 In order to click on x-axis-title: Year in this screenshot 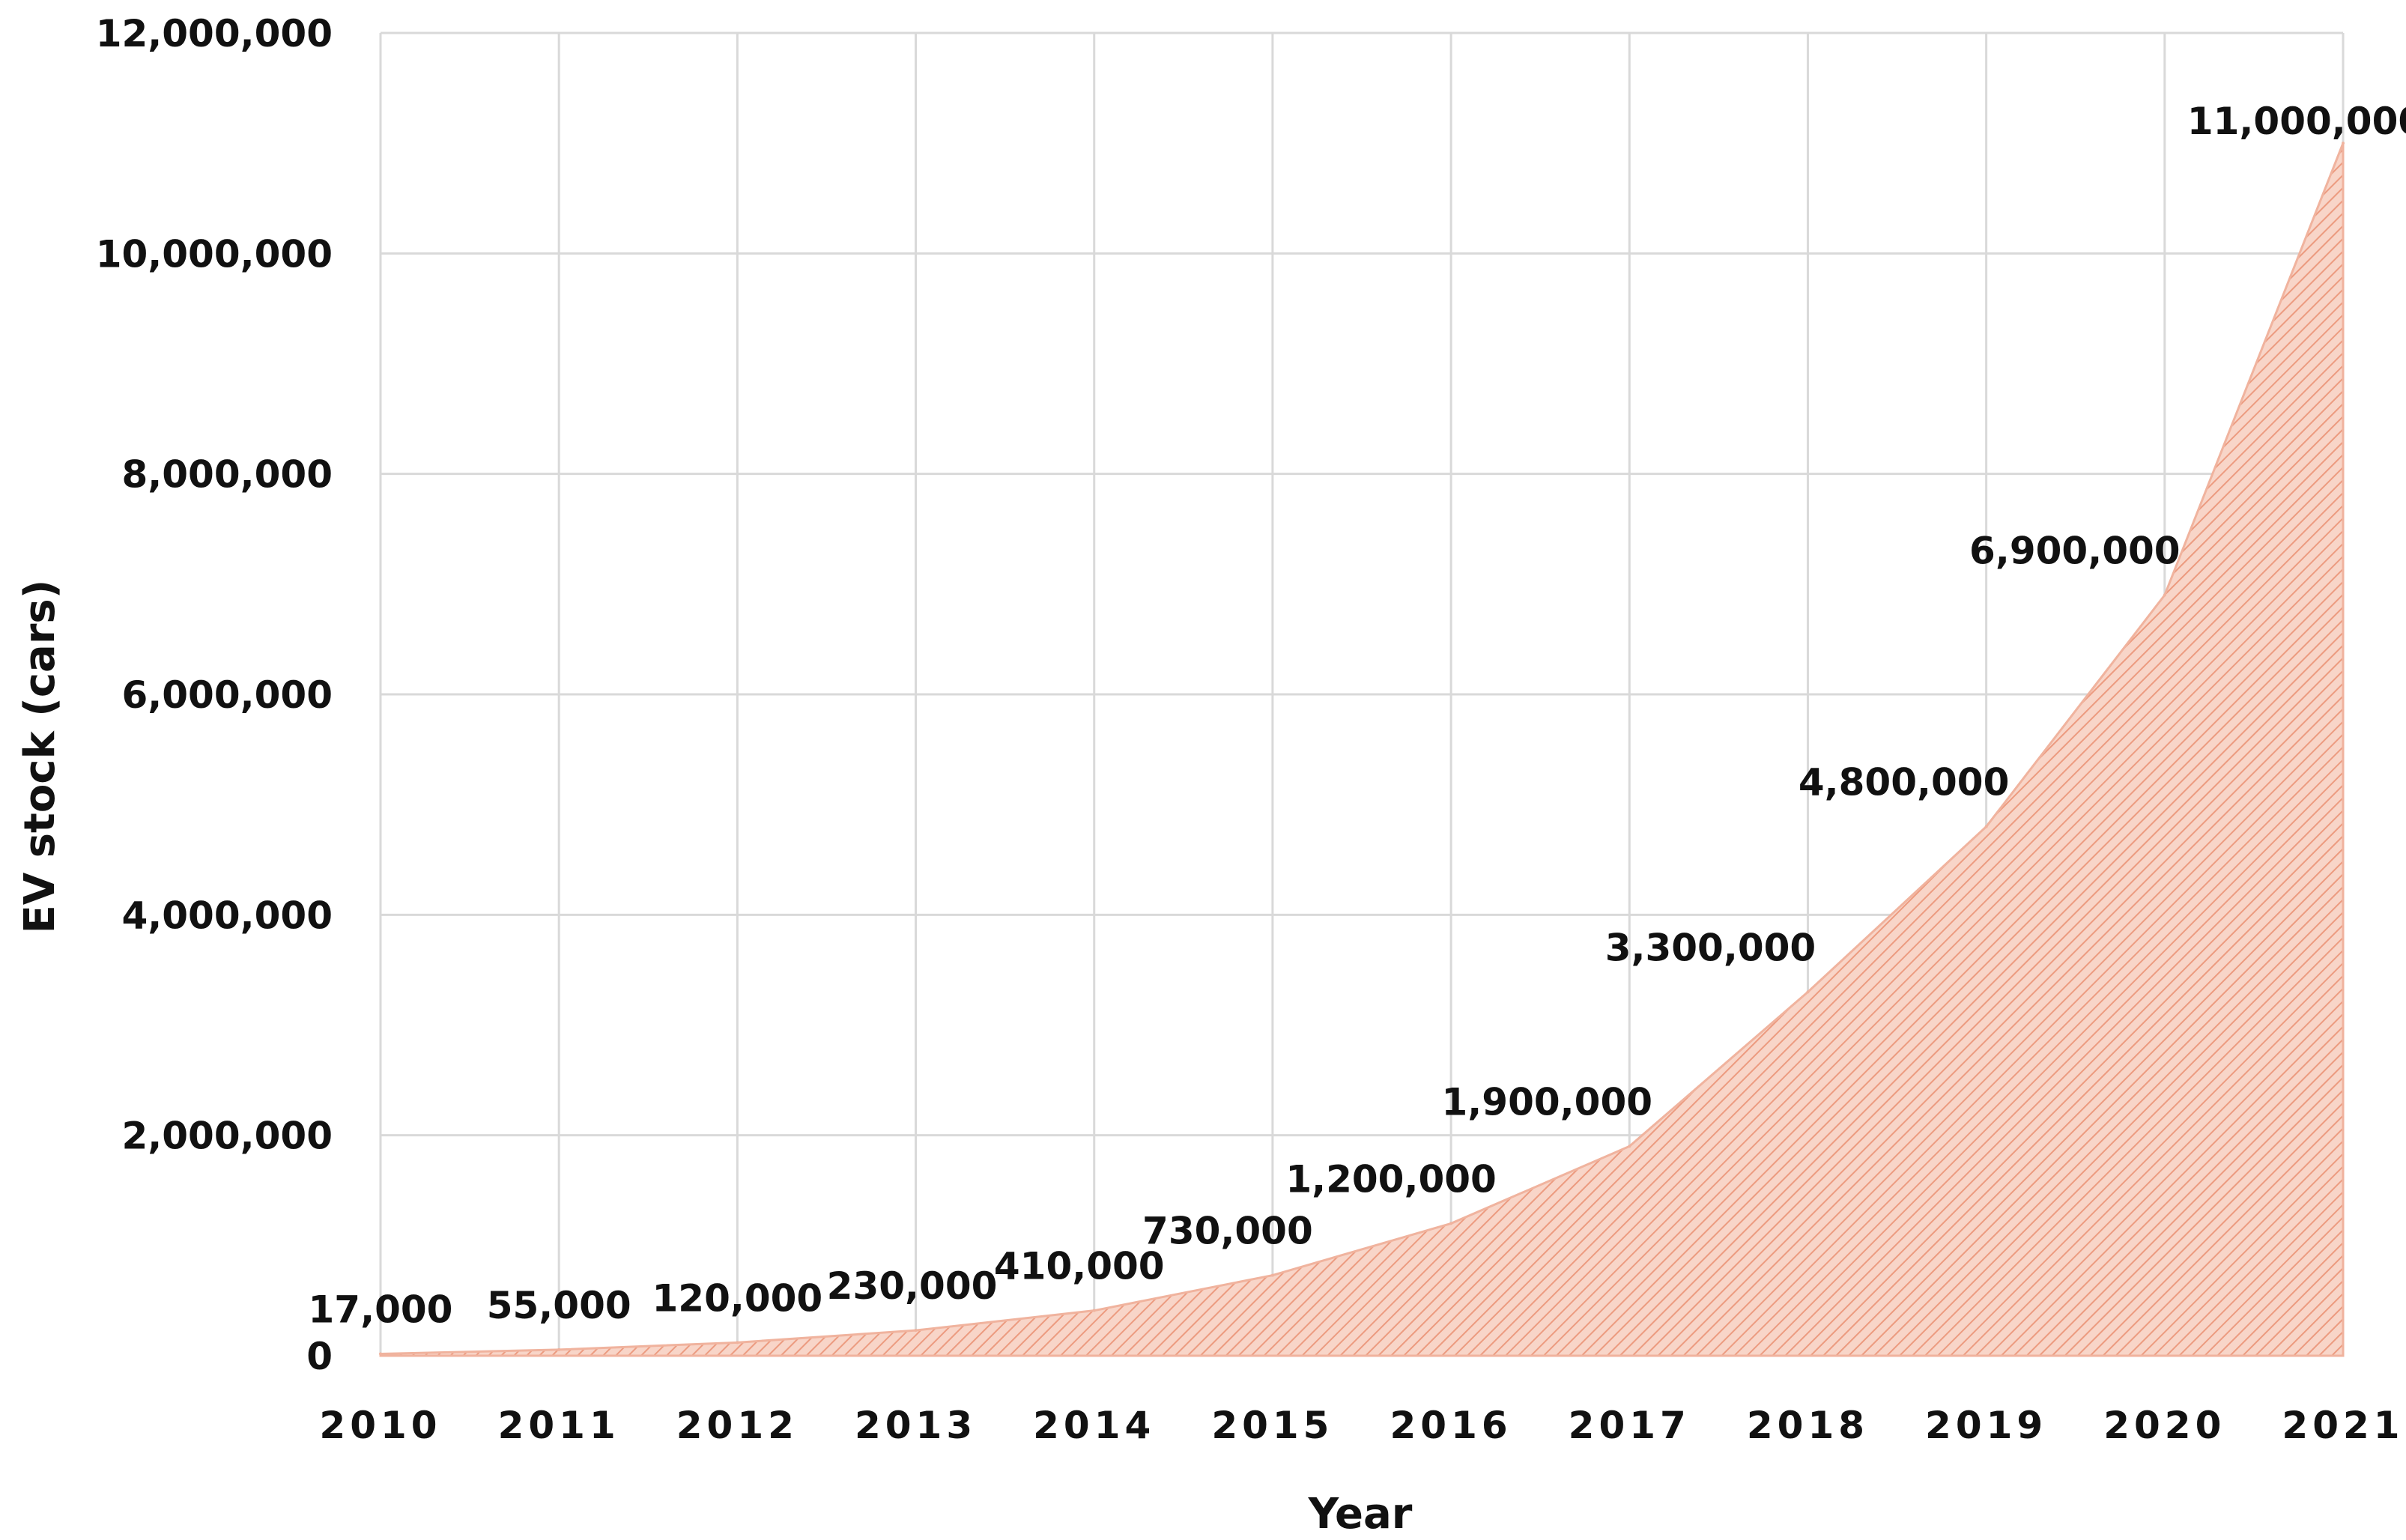, I will do `click(1360, 1514)`.